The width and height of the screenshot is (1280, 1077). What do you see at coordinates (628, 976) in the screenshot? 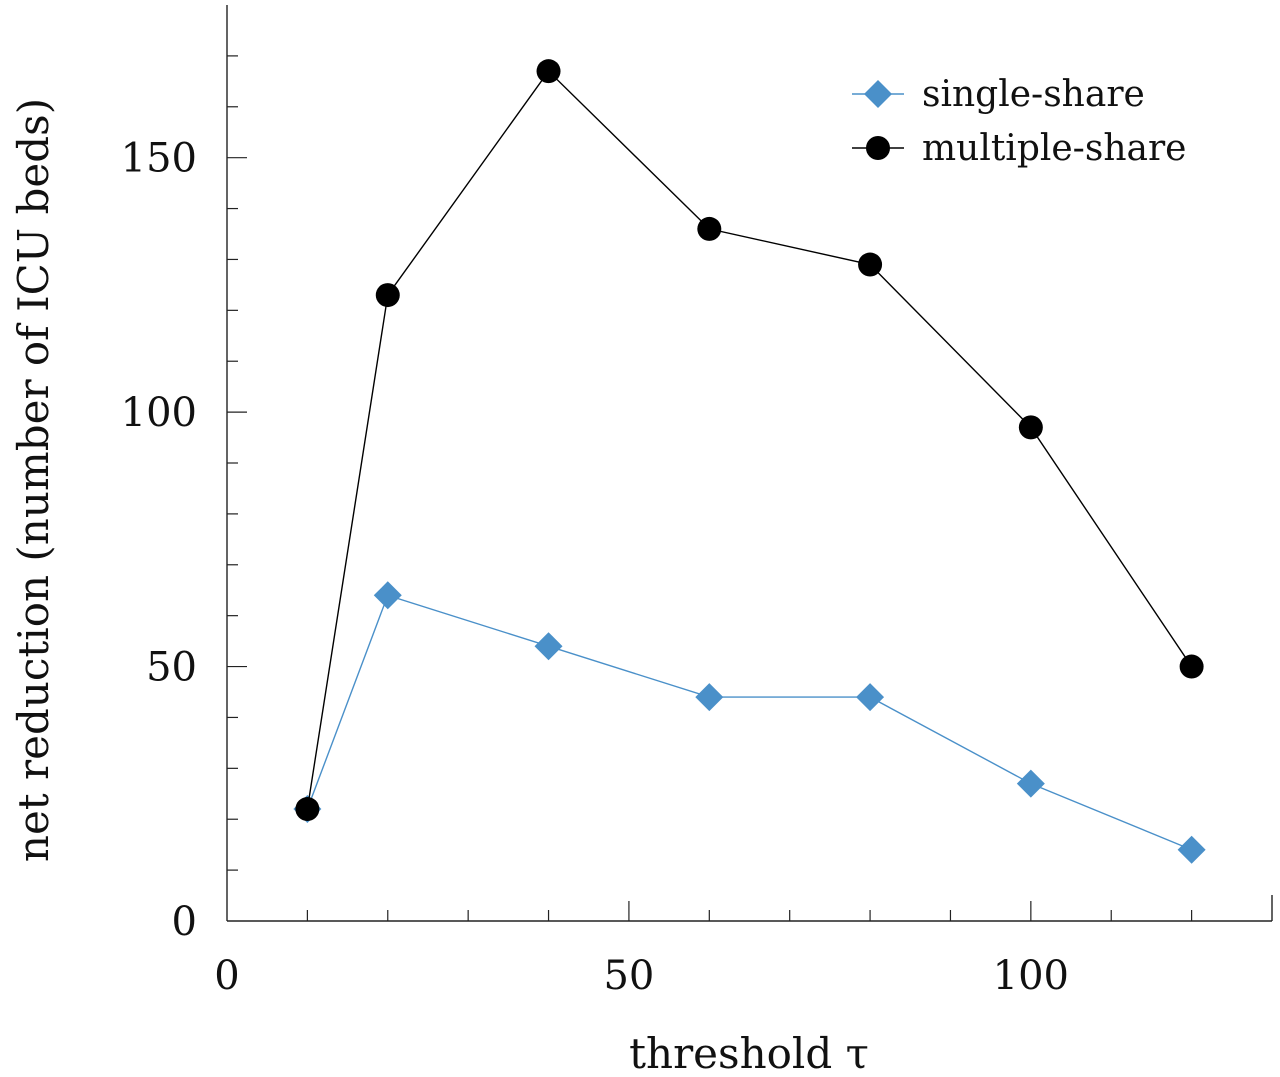
I see `x-tick-label: 50` at bounding box center [628, 976].